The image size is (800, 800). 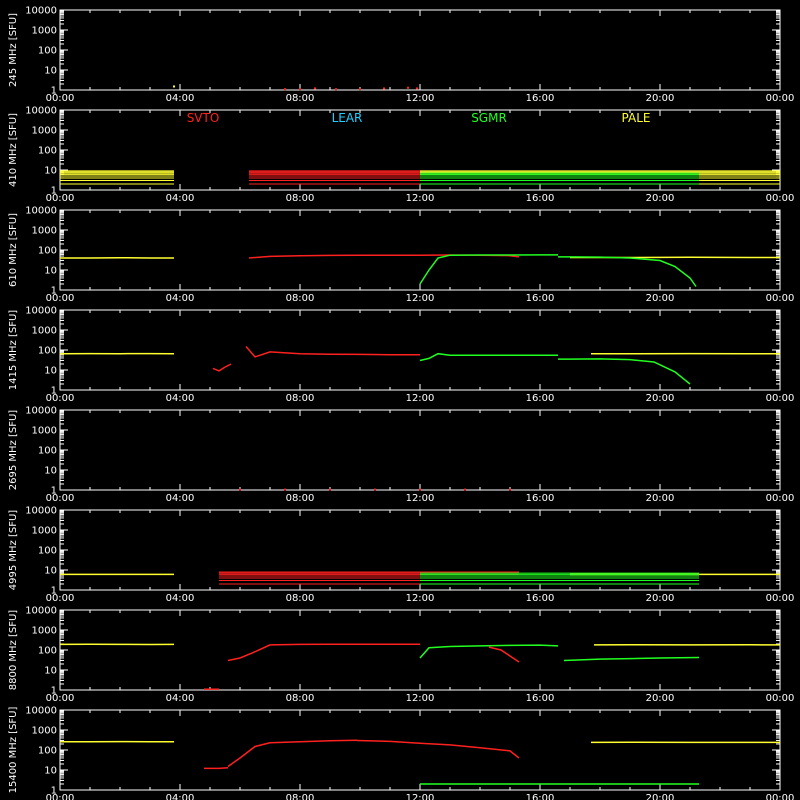 I want to click on y-axis-label: 410 MHz [SFU], so click(x=13, y=150).